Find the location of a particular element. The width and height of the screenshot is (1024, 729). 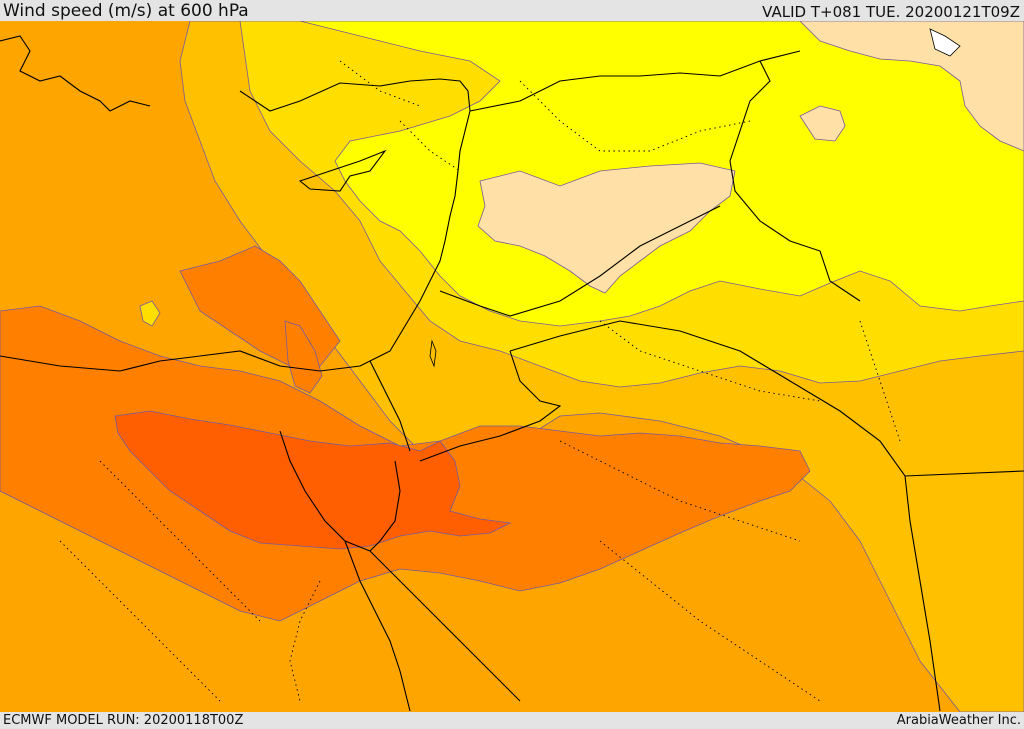

model-run: ECMWF MODEL RUN: 20200118T00Z is located at coordinates (123, 720).